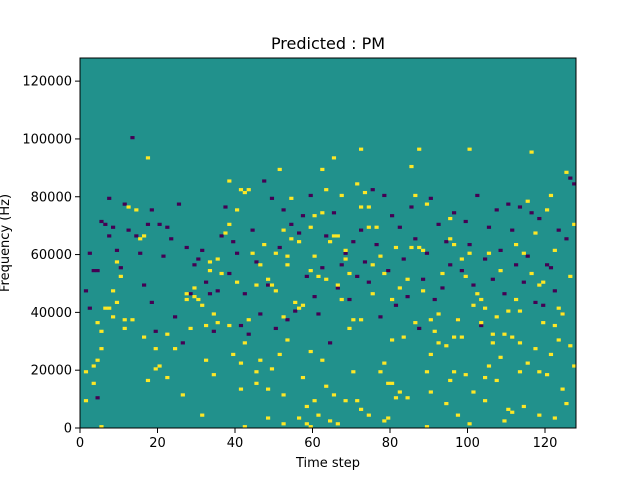 This screenshot has height=480, width=640. I want to click on chart-title: Predicted : PM, so click(328, 43).